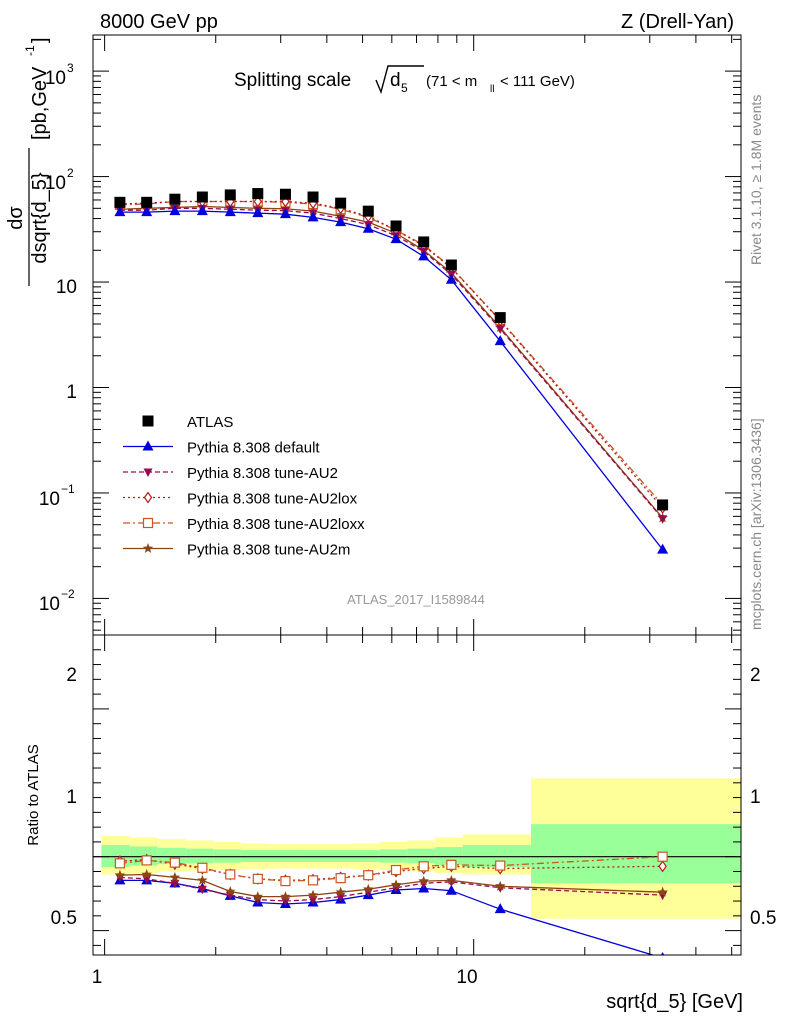 The width and height of the screenshot is (786, 1024). What do you see at coordinates (70, 68) in the screenshot?
I see `y-tick-label-1000-exp: 3` at bounding box center [70, 68].